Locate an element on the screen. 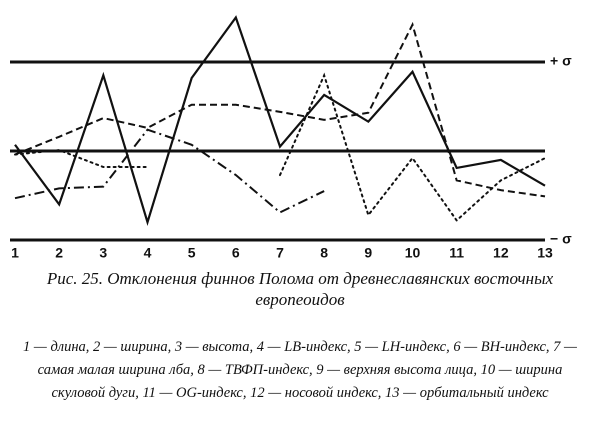 The image size is (600, 436). x-tick-label: 8 is located at coordinates (324, 253).